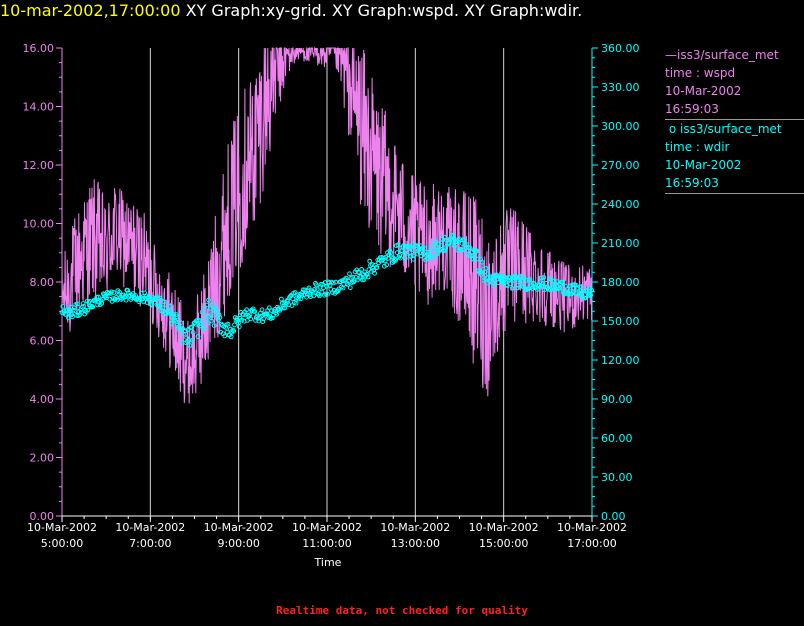 This screenshot has height=626, width=804. What do you see at coordinates (39, 165) in the screenshot?
I see `left-tick-label: 12.00` at bounding box center [39, 165].